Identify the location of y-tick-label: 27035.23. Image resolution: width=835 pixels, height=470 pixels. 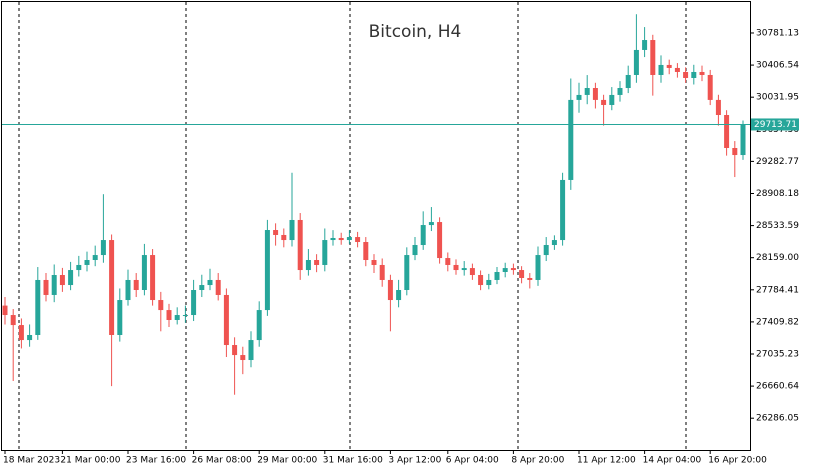
(777, 354).